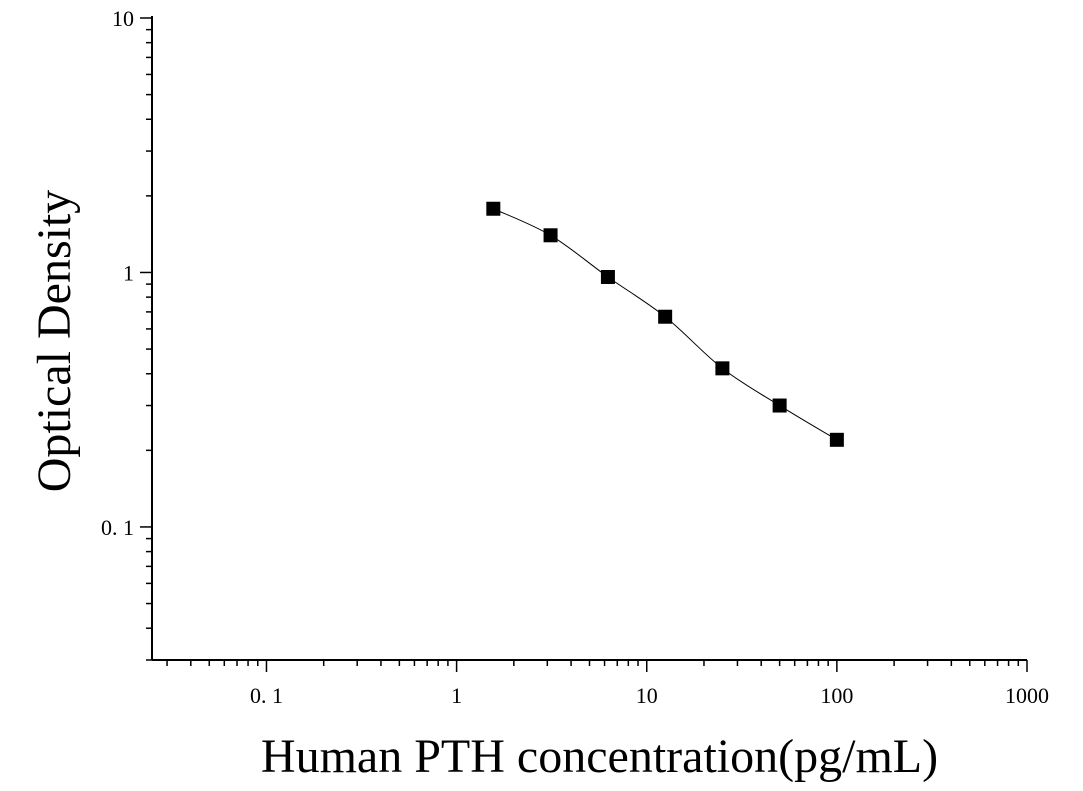 This screenshot has width=1083, height=791. What do you see at coordinates (117, 527) in the screenshot?
I see `y-tick-label: 0. 1` at bounding box center [117, 527].